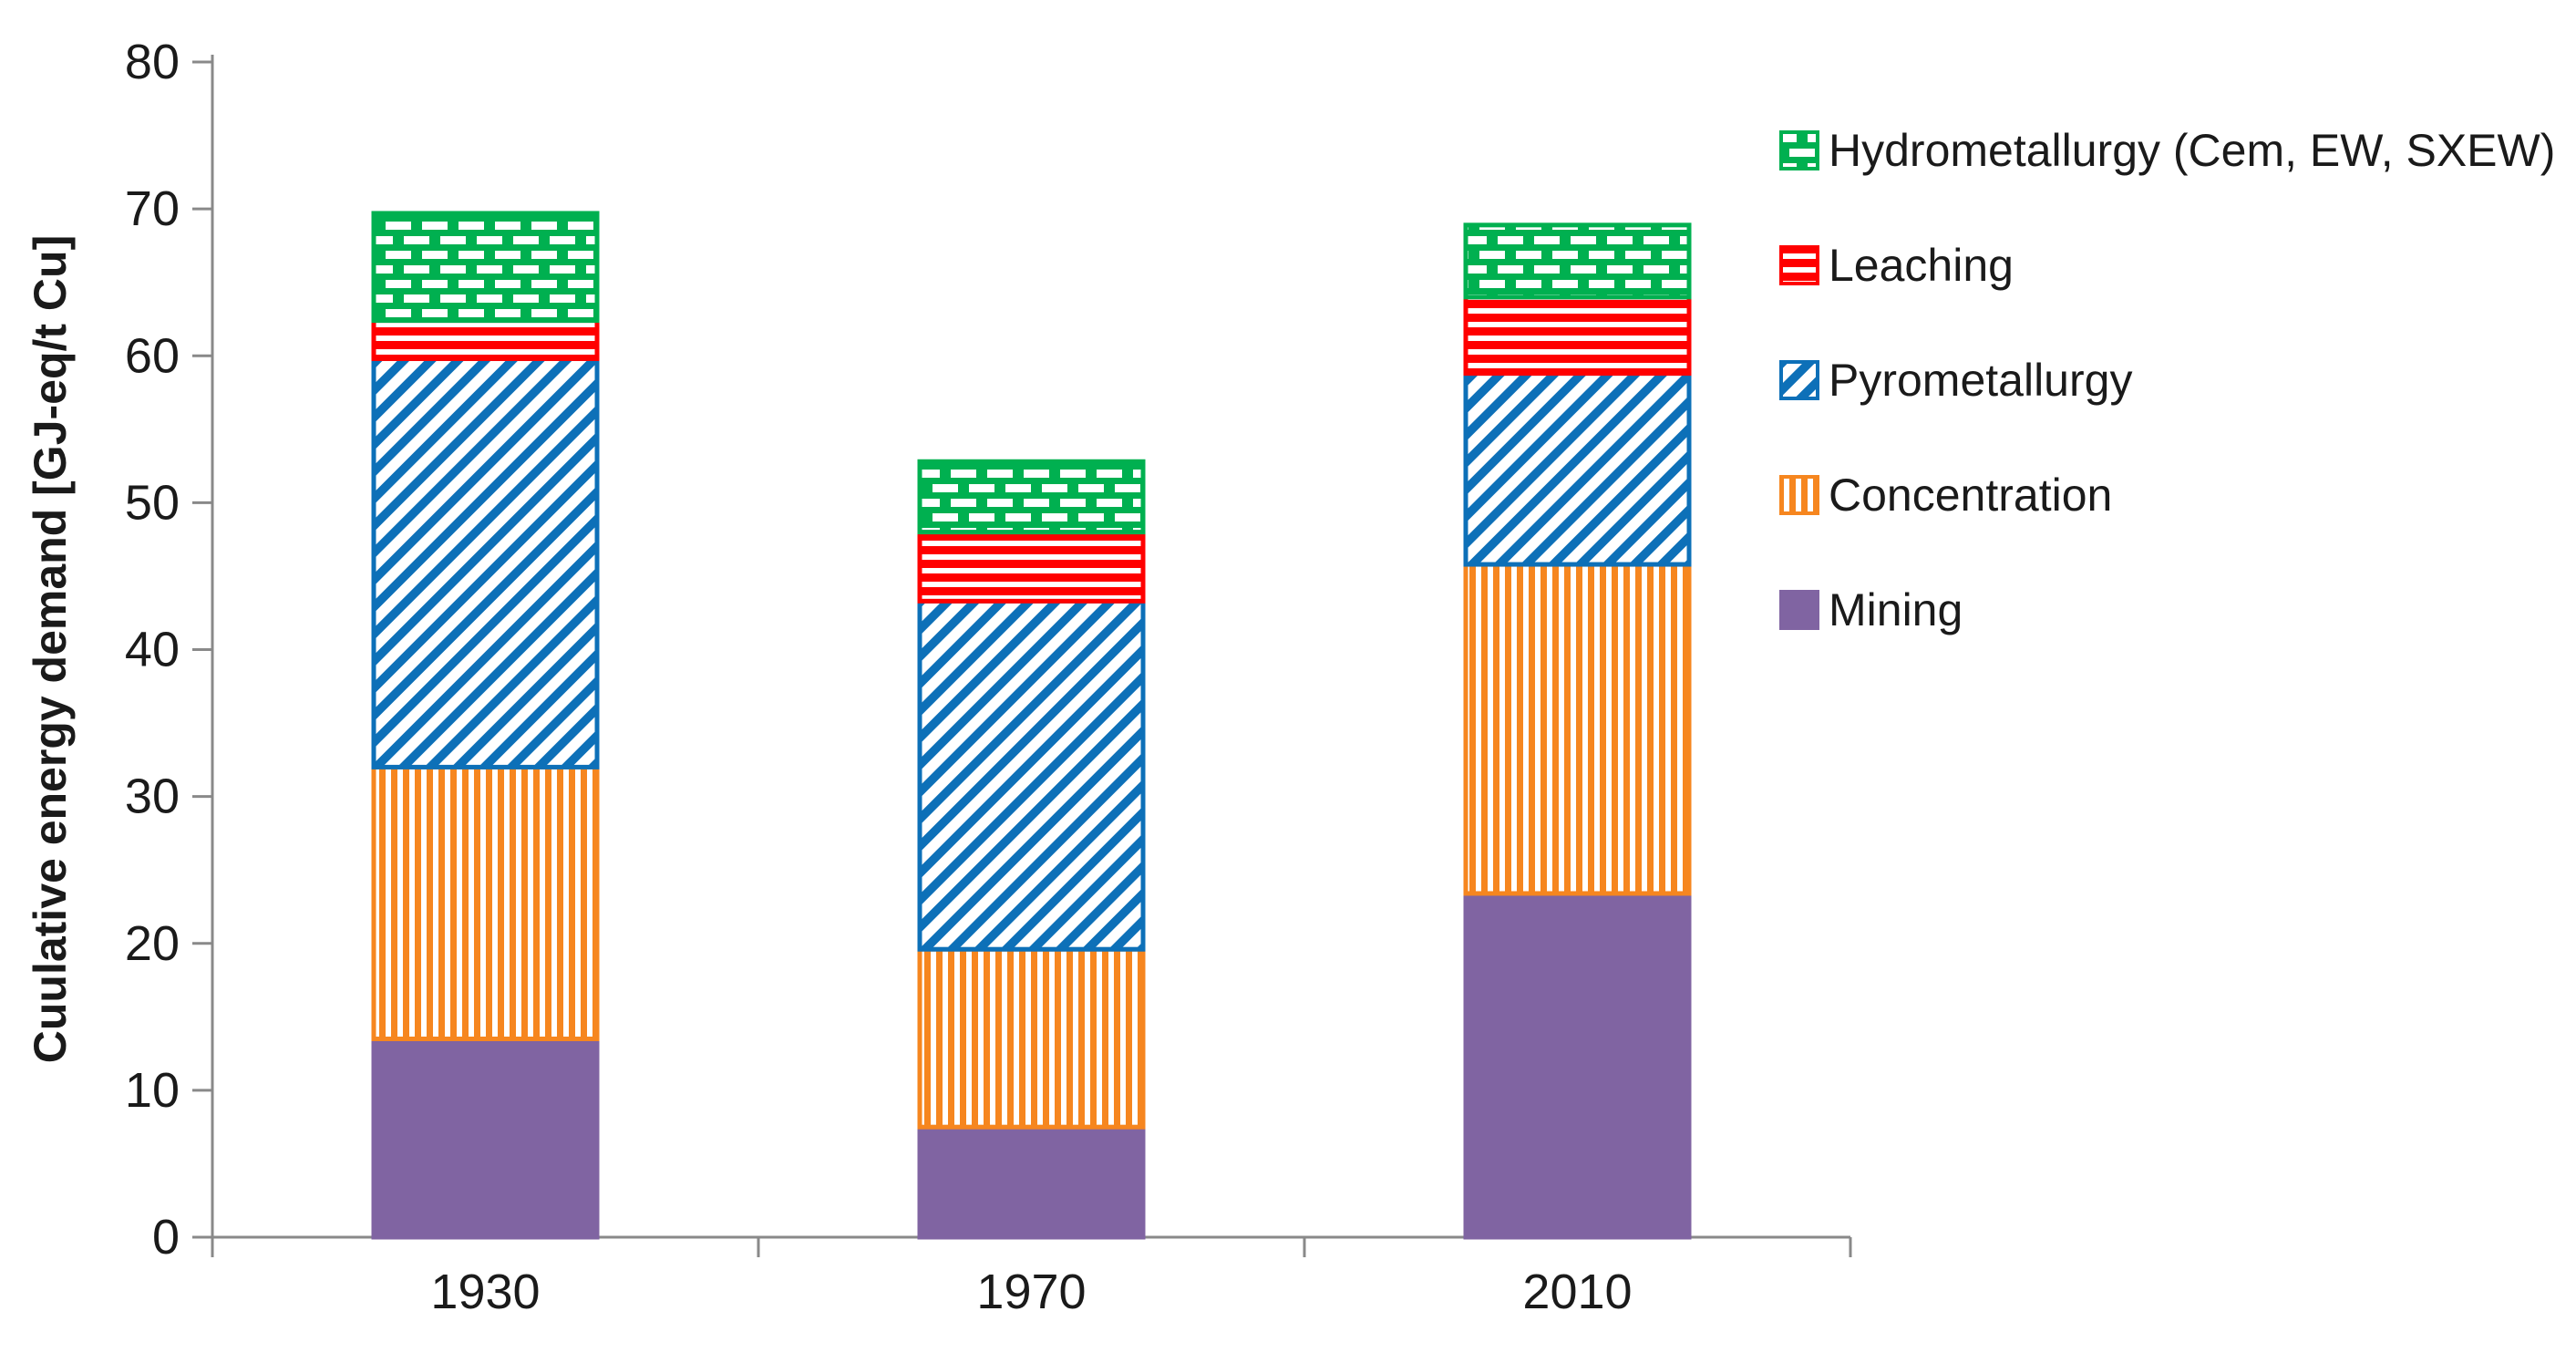 The height and width of the screenshot is (1363, 2576). Describe the element at coordinates (152, 355) in the screenshot. I see `y-tick-label-60: 60` at that location.